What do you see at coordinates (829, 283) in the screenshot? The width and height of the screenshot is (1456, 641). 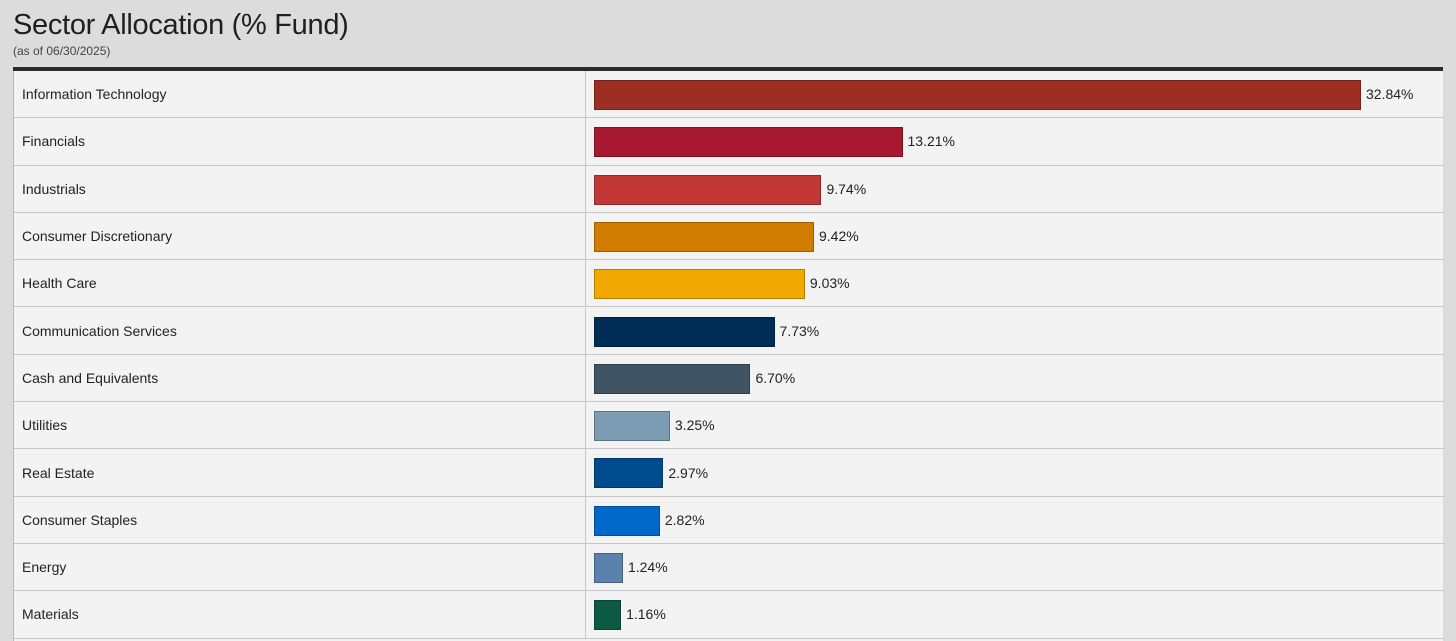 I see `bar-value-label: 9.03%` at bounding box center [829, 283].